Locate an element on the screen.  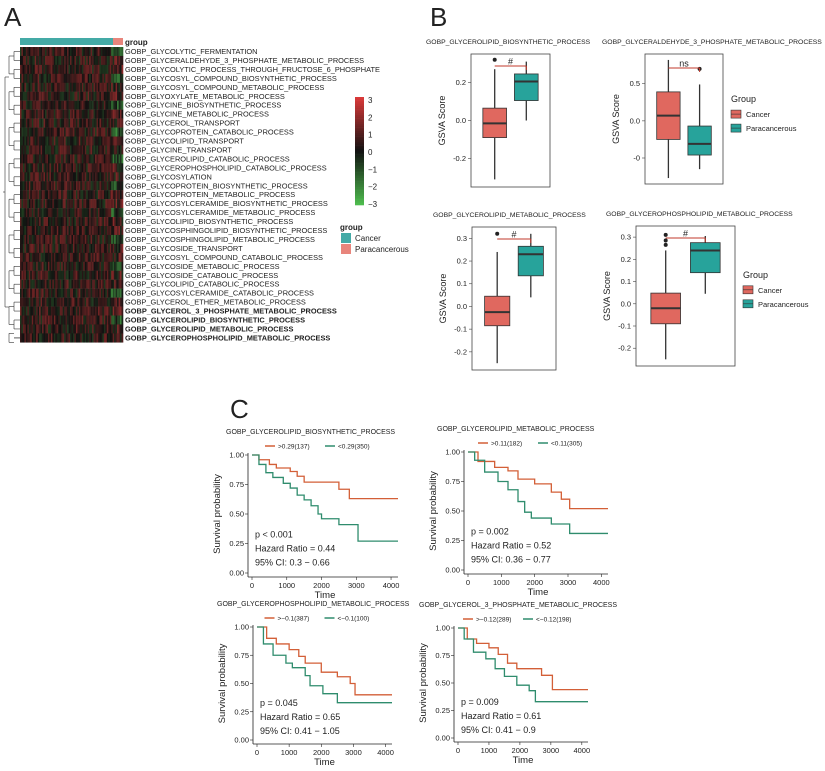
y-tick-label: 0.75 is located at coordinates (442, 655).